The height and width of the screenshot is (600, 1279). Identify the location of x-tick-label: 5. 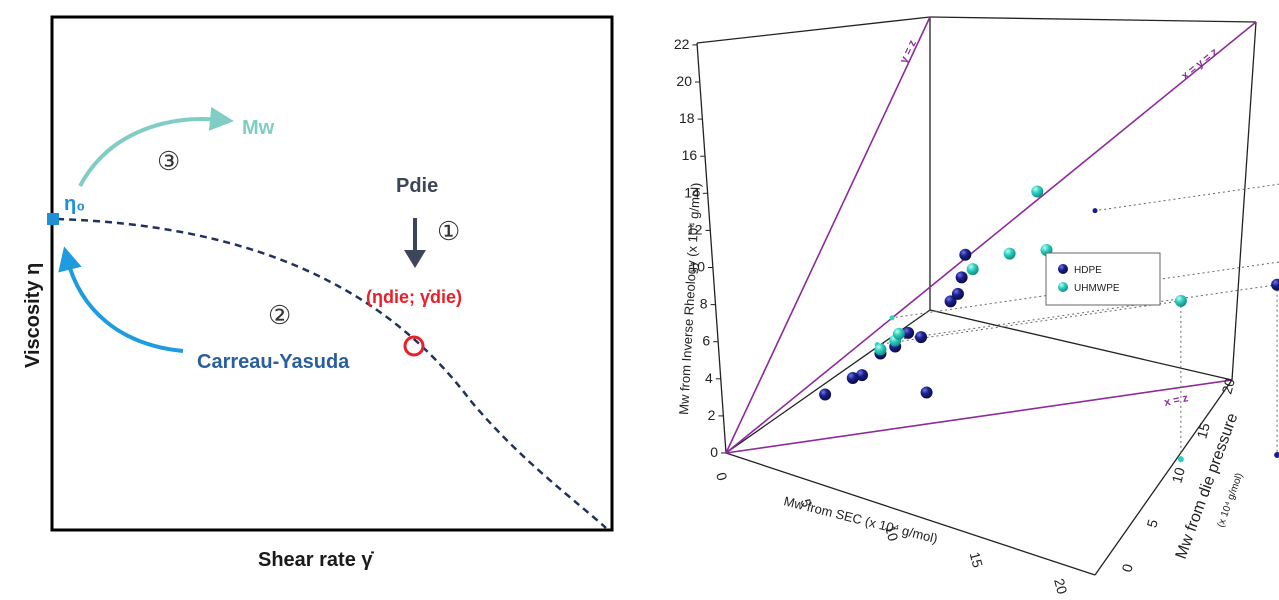
(807, 503).